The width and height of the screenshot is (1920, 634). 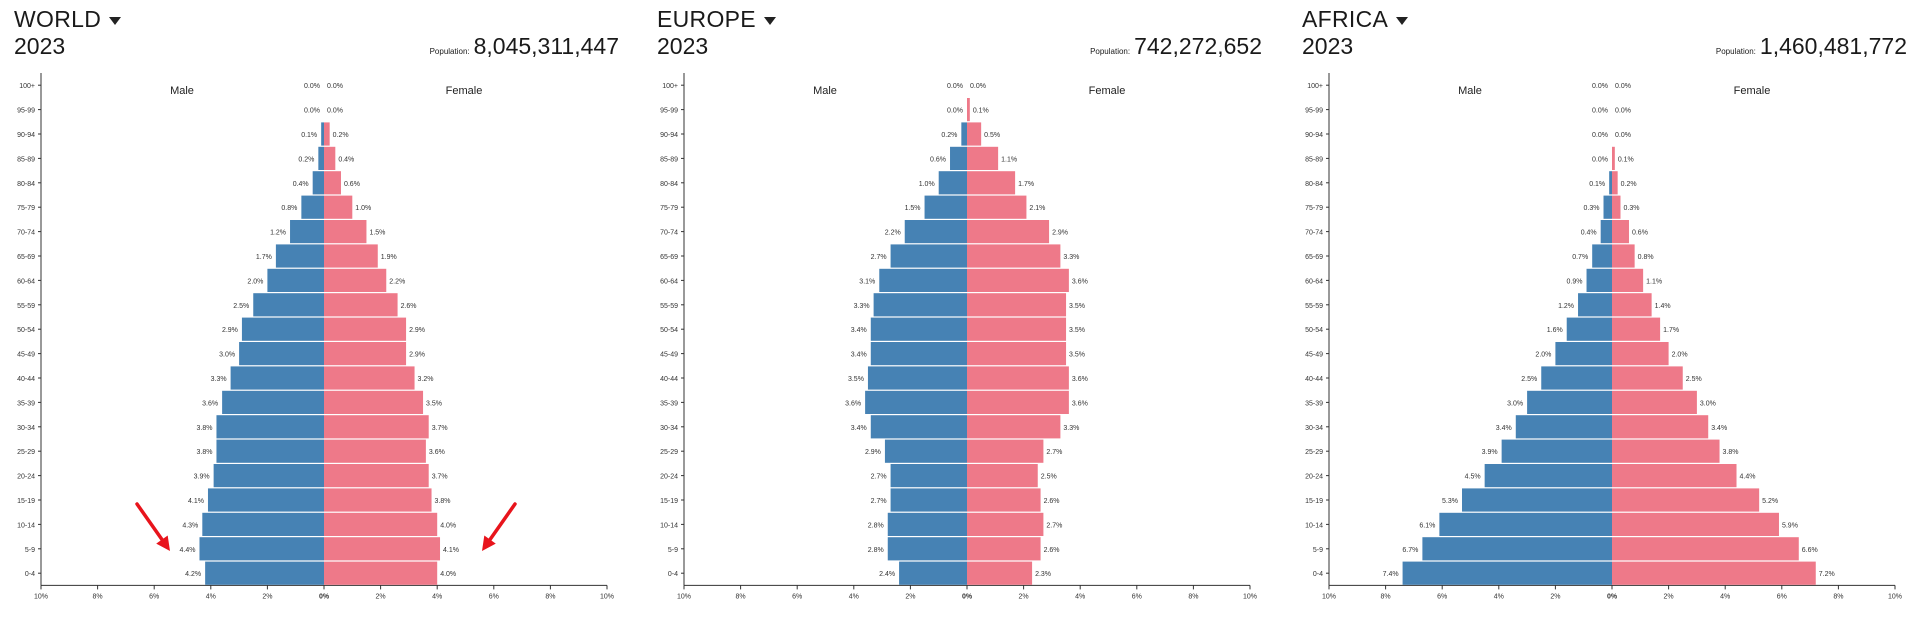 I want to click on female-value-label: 0.8%, so click(x=1646, y=257).